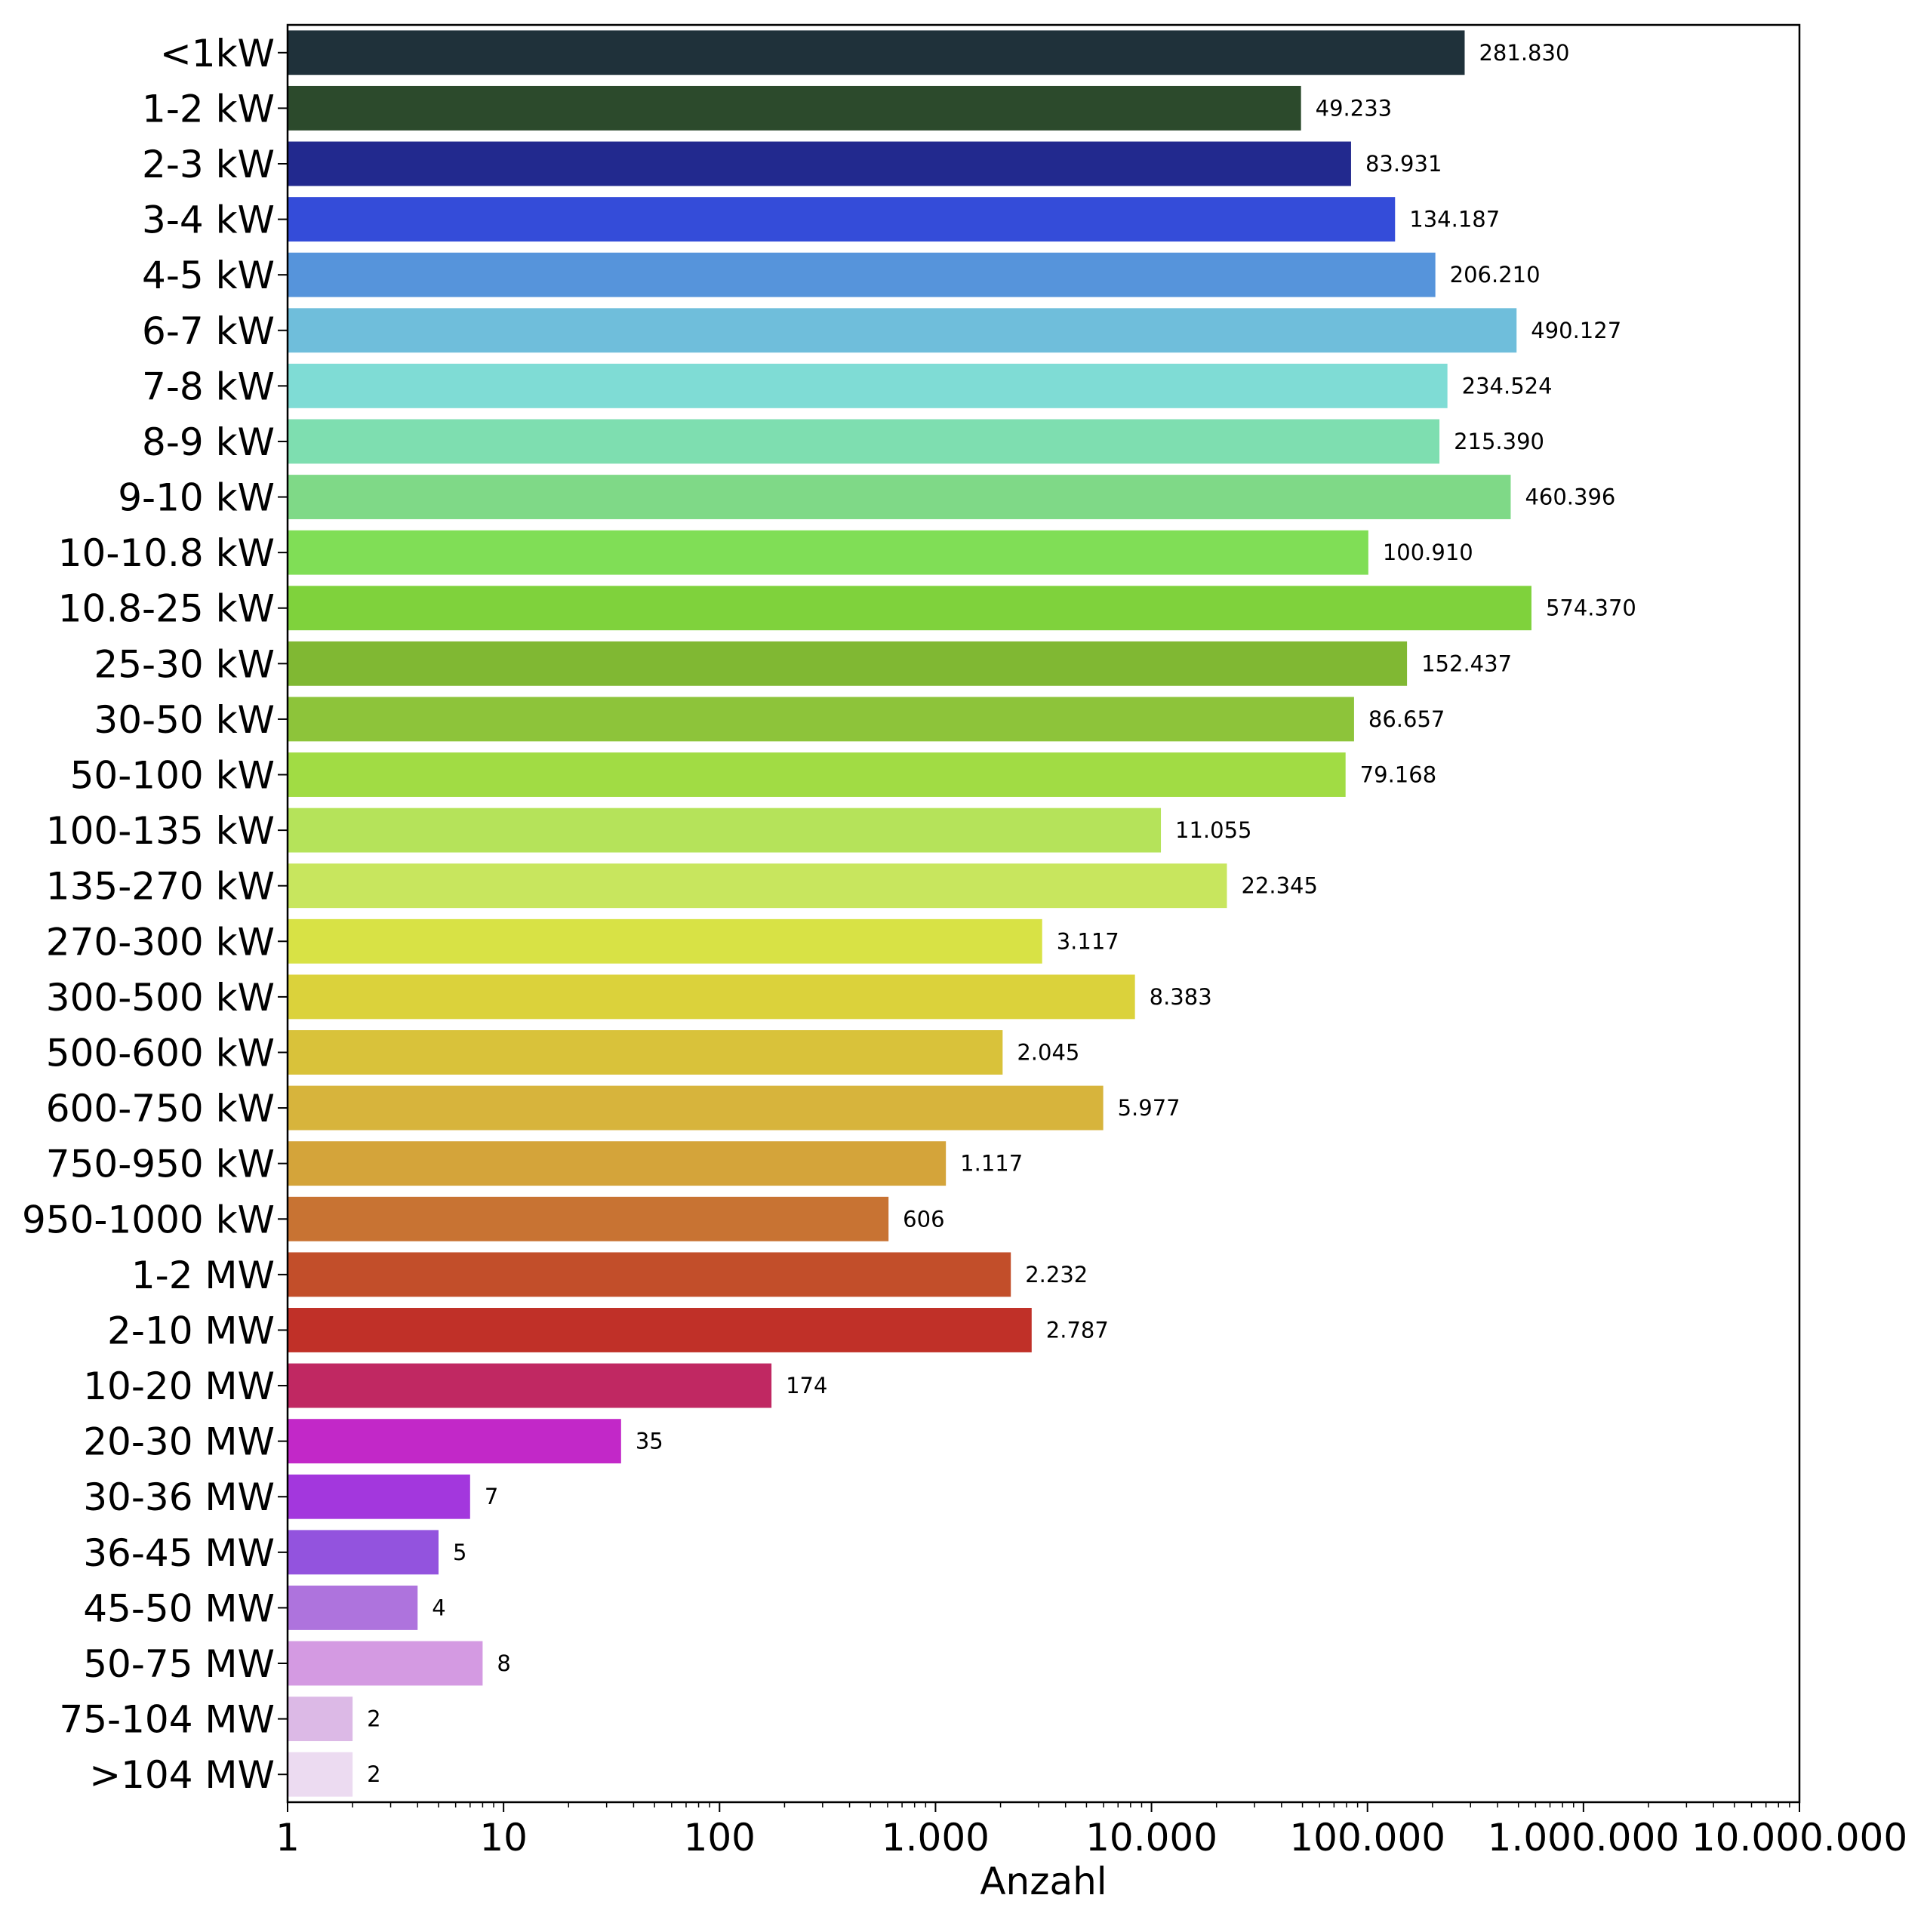  I want to click on y-tick-label: 1-2 kW, so click(208, 109).